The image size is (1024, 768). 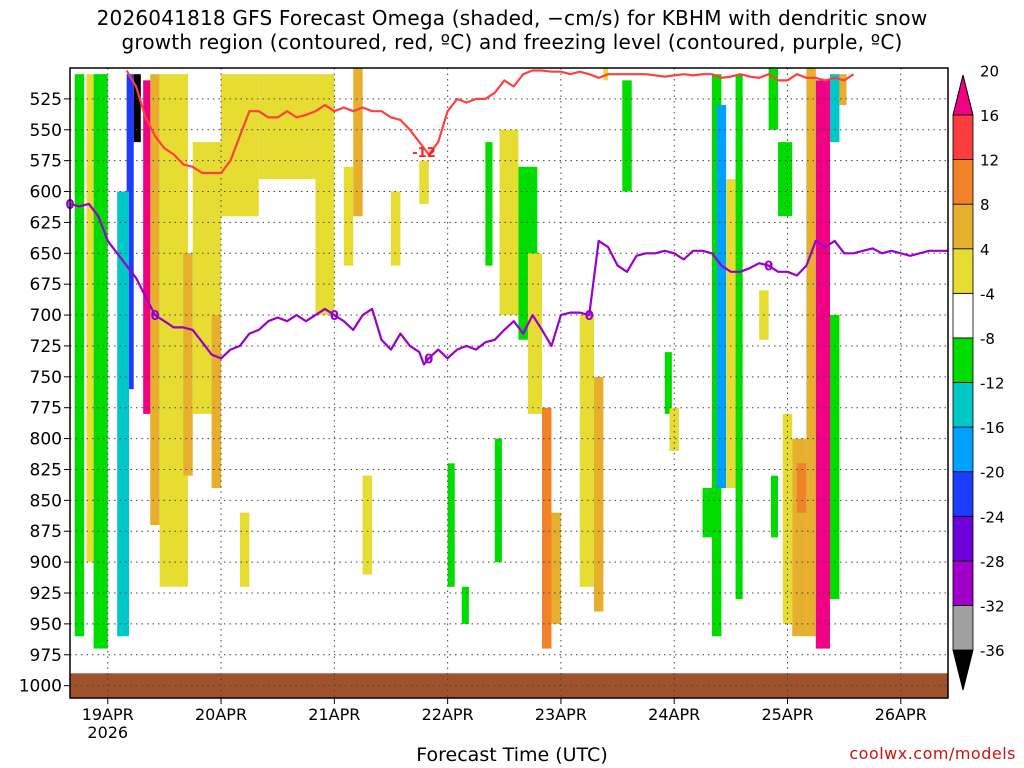 I want to click on x-tick-label: 23APR, so click(x=561, y=714).